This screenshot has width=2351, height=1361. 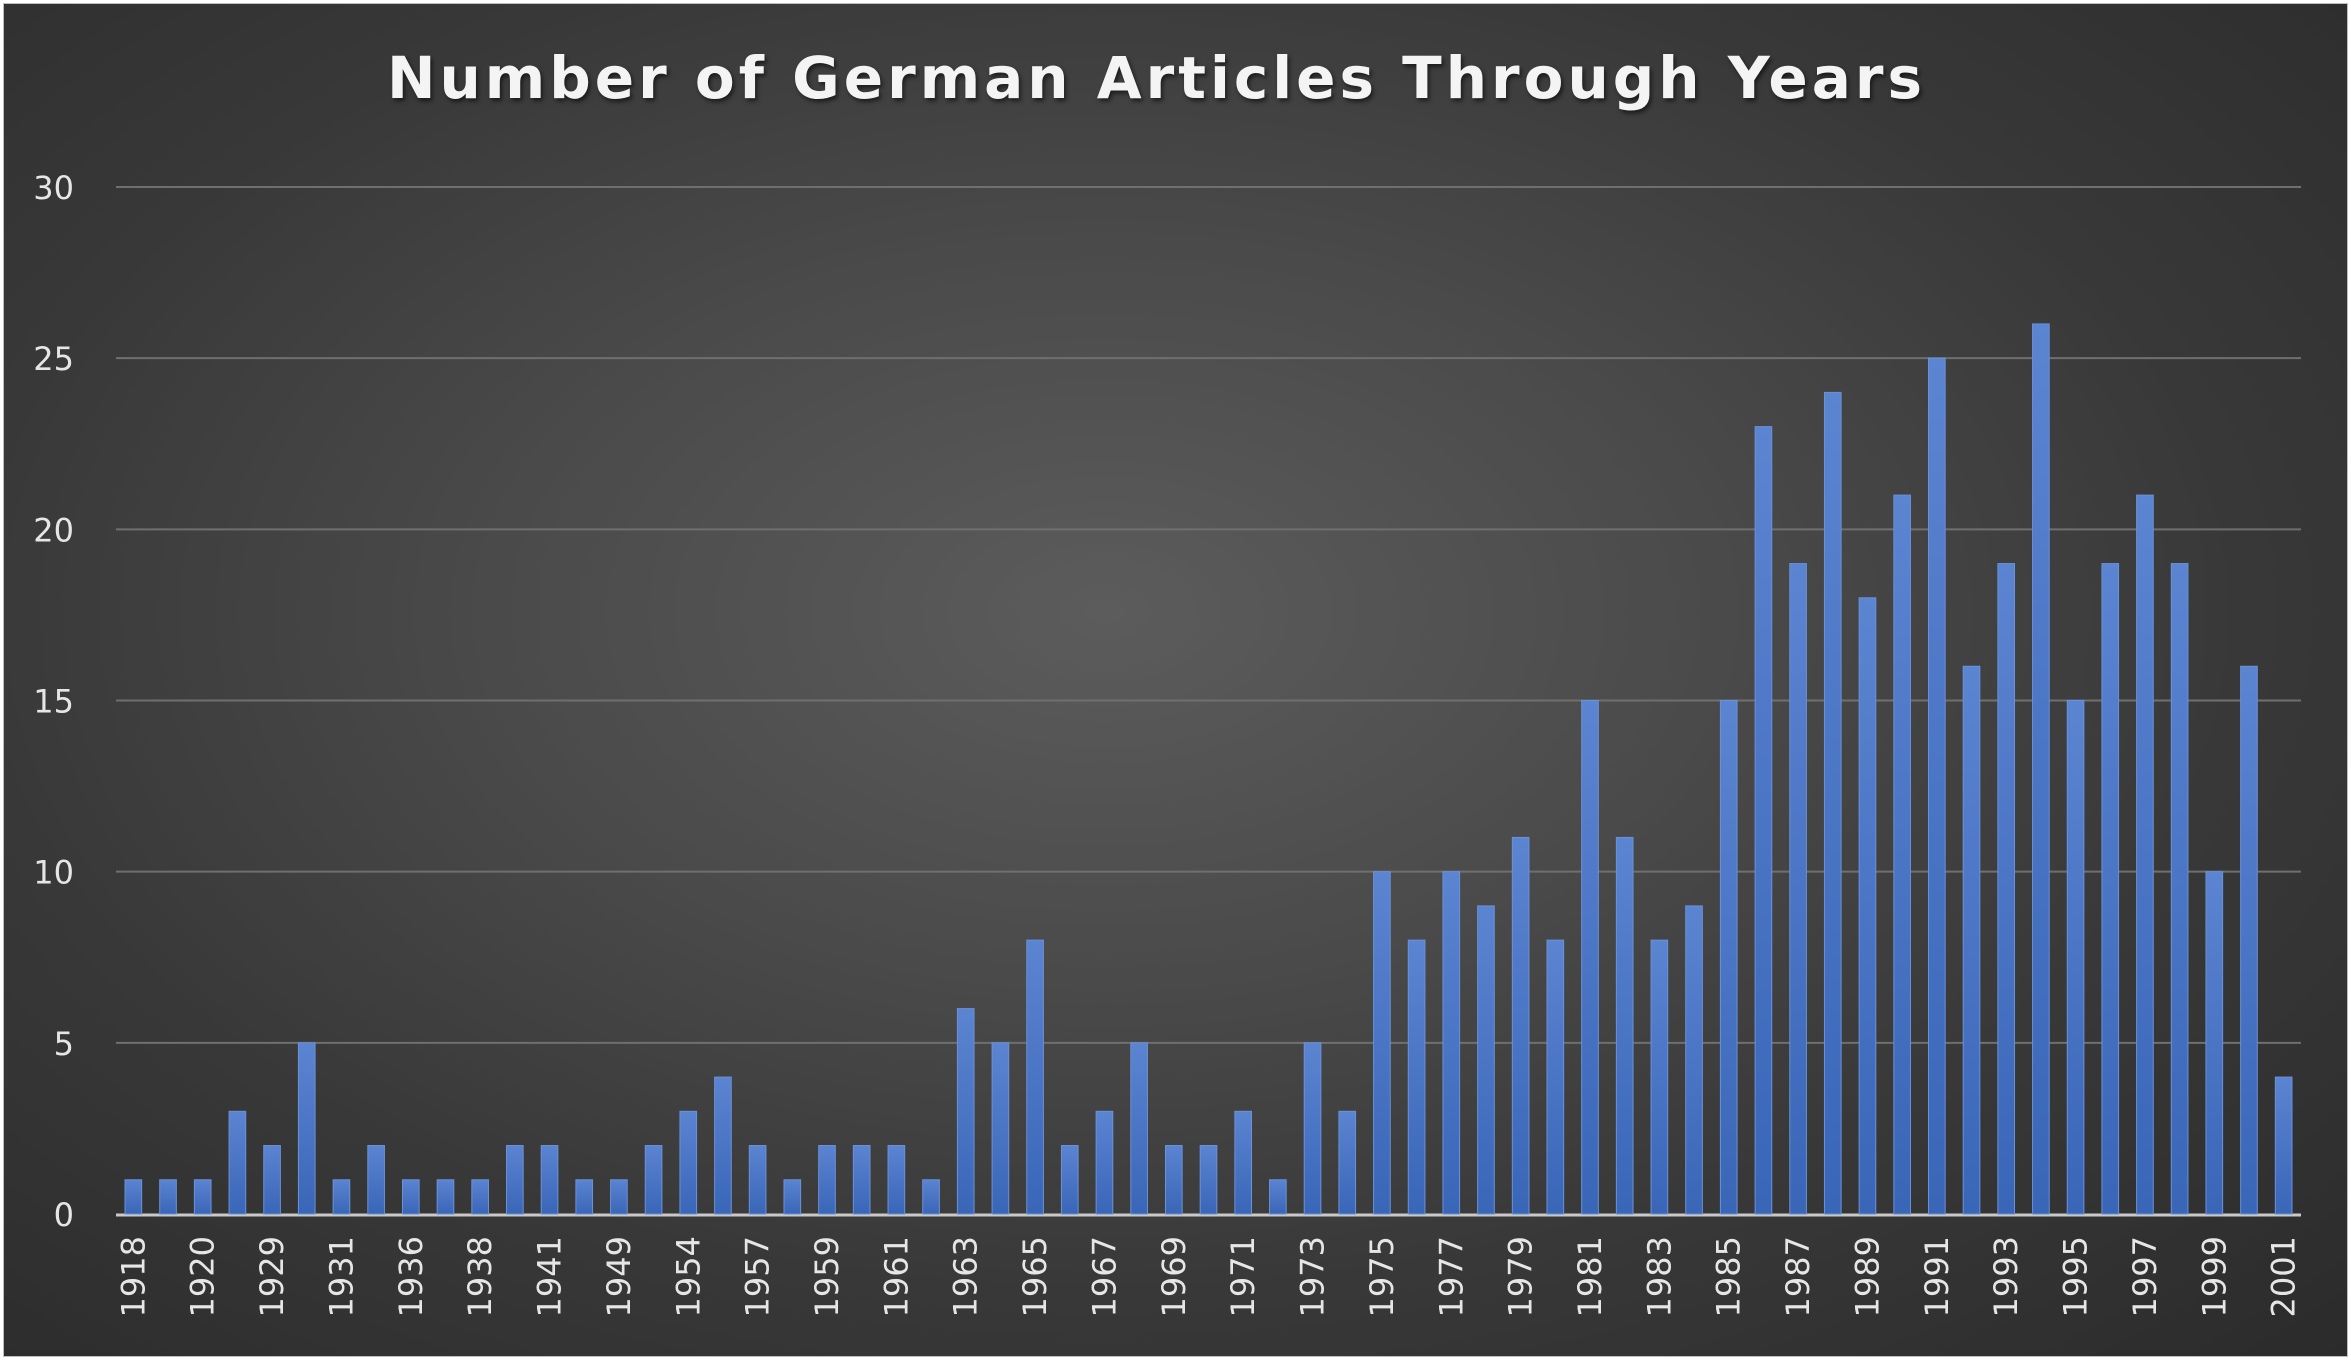 I want to click on bar-1966, so click(x=1069, y=1180).